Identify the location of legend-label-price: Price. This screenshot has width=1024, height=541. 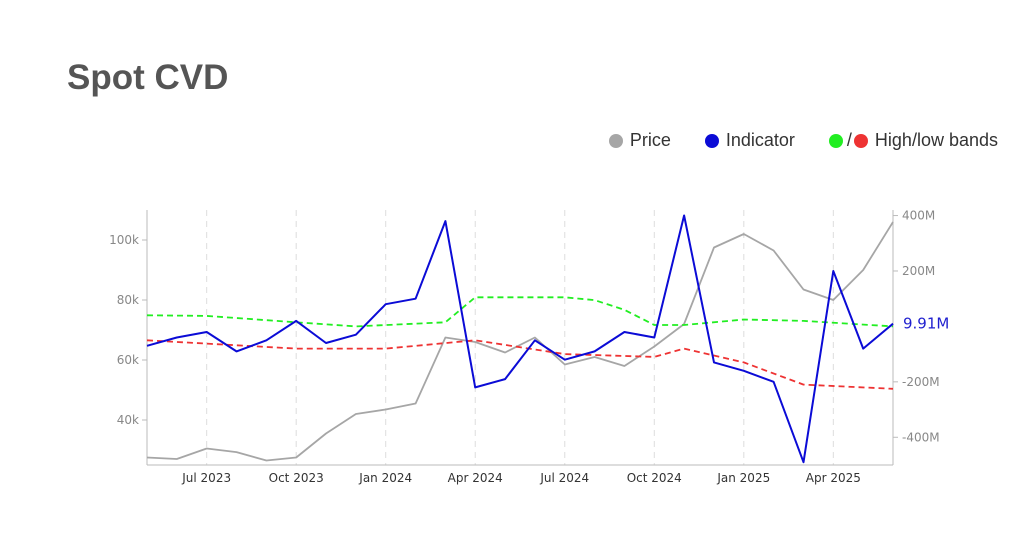
(650, 140).